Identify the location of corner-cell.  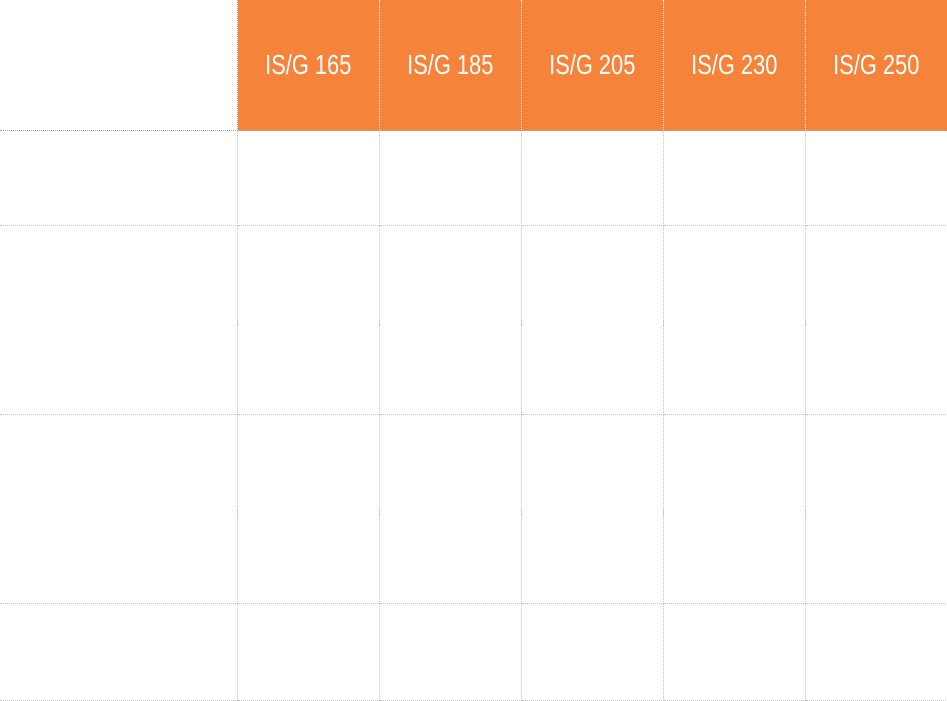
(119, 65).